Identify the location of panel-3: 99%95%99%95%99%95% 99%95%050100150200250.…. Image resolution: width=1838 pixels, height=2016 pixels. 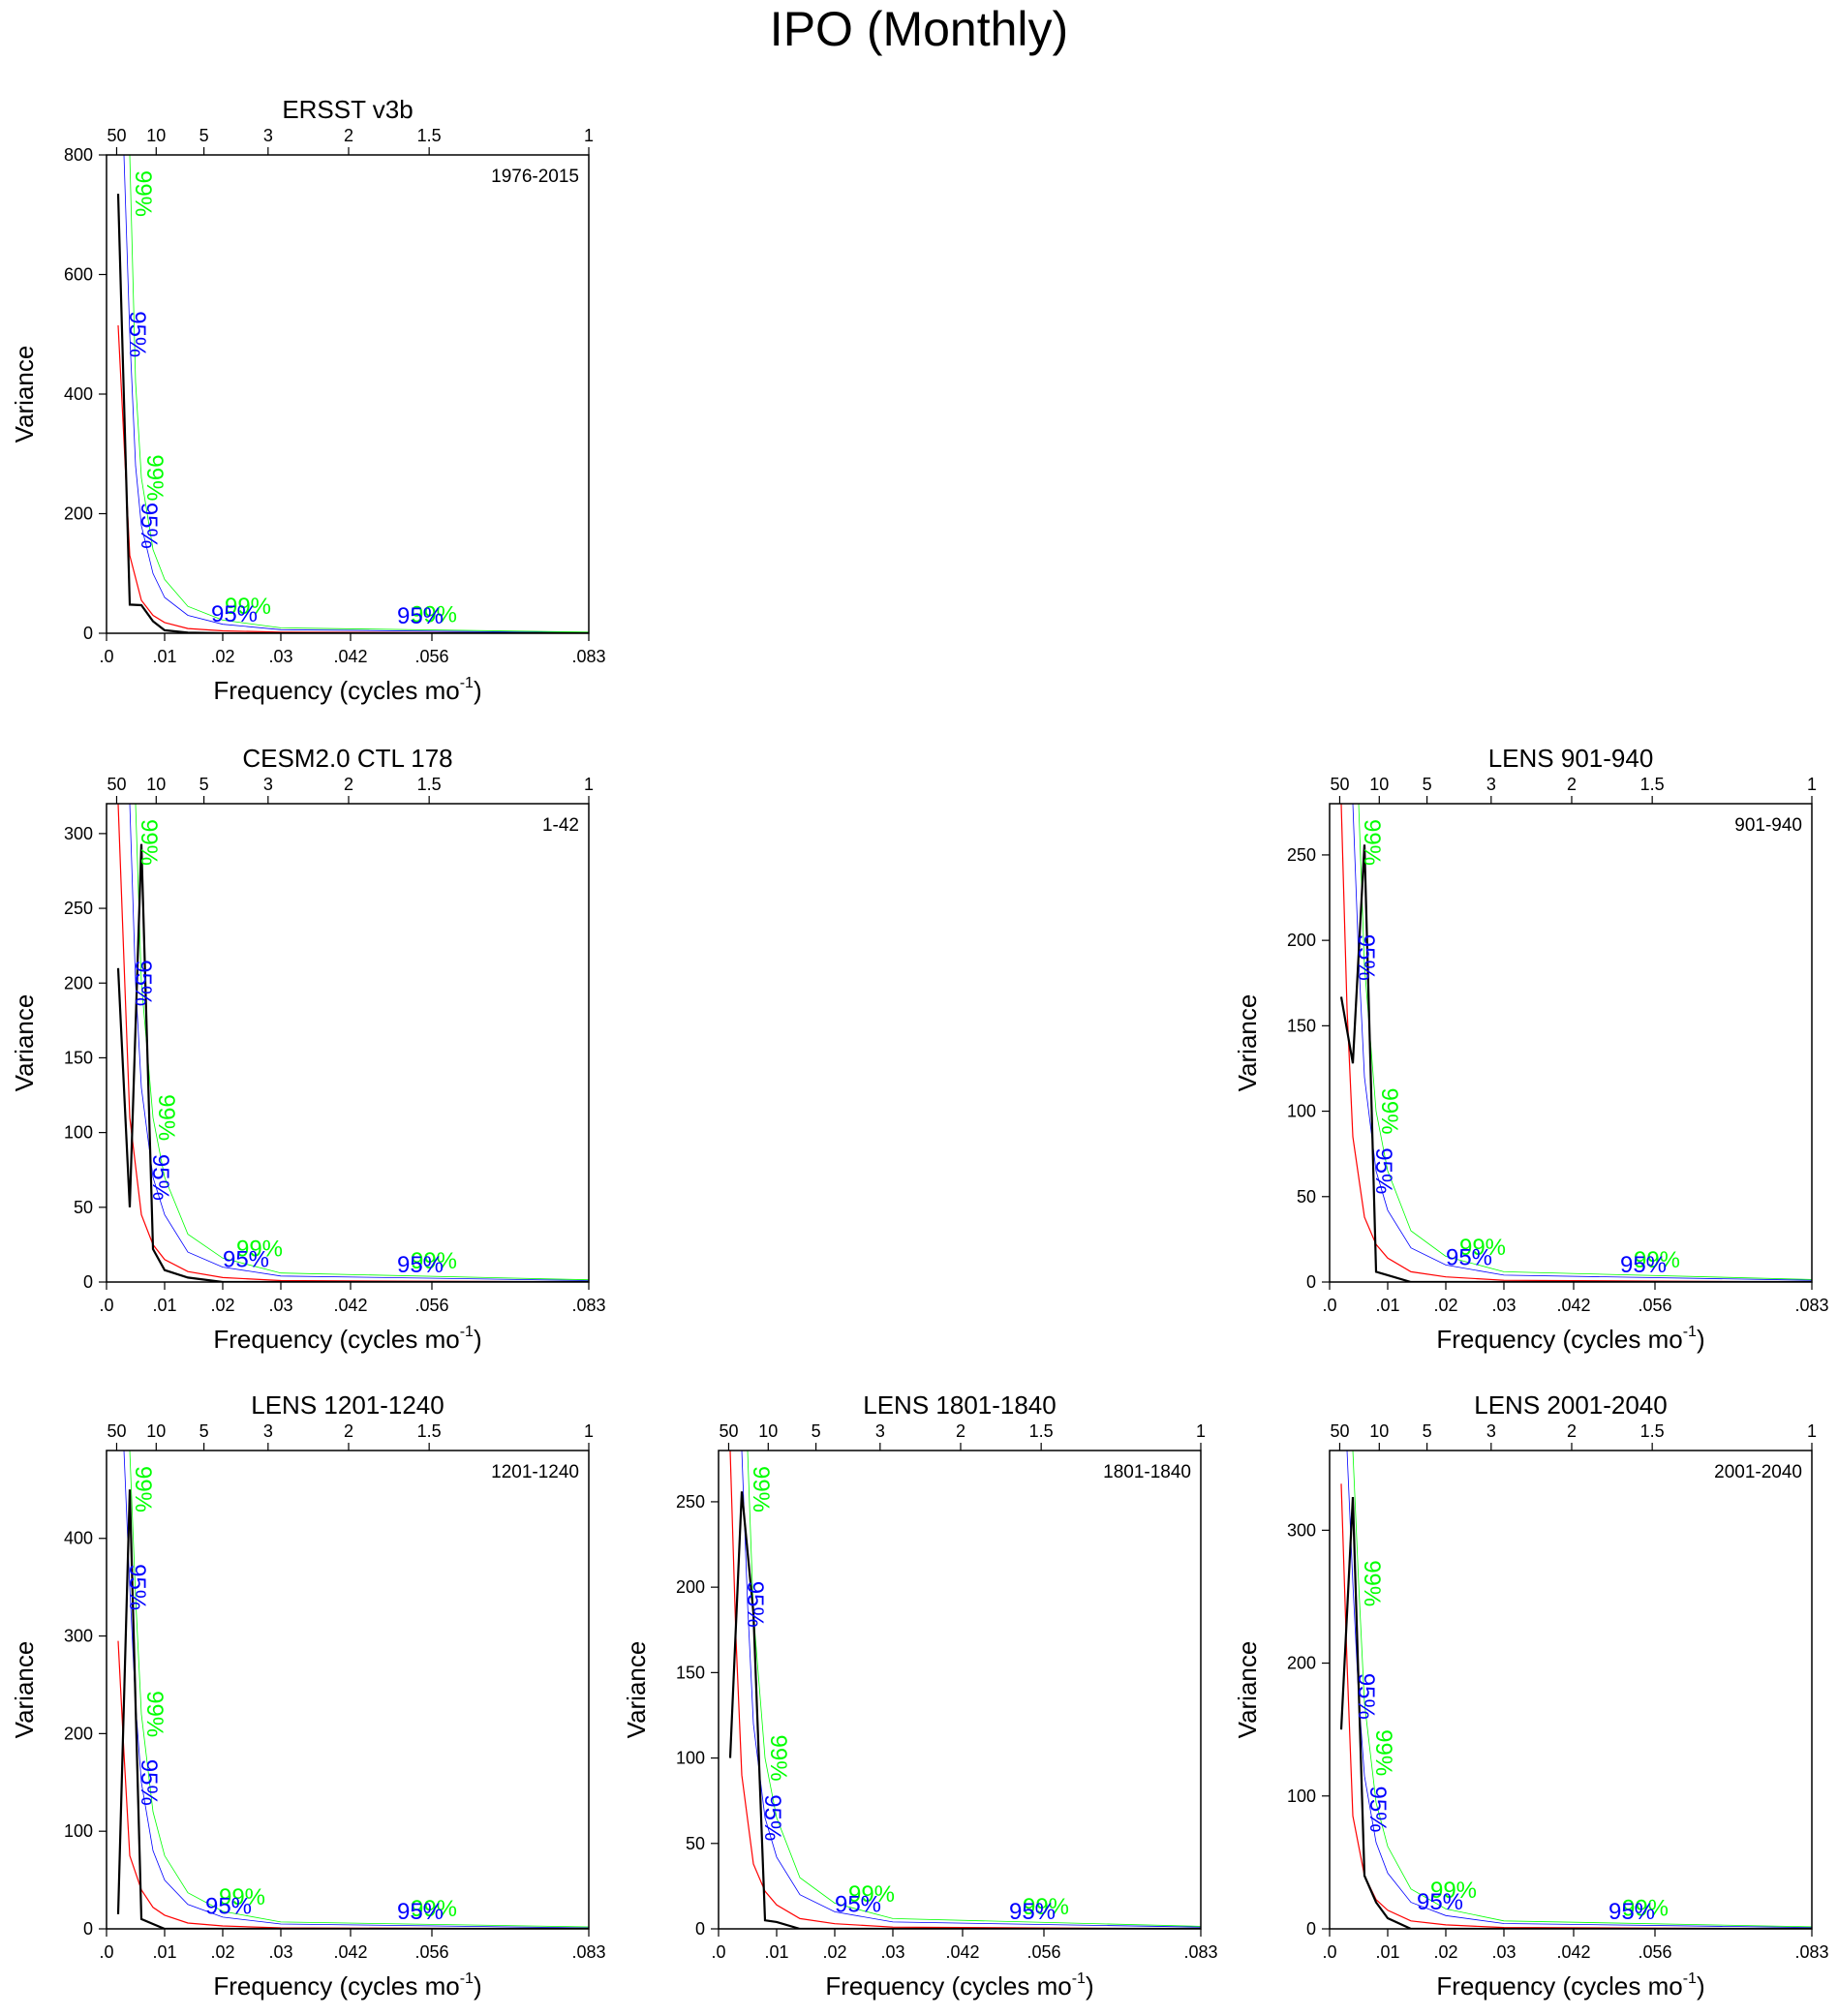
(1531, 1049).